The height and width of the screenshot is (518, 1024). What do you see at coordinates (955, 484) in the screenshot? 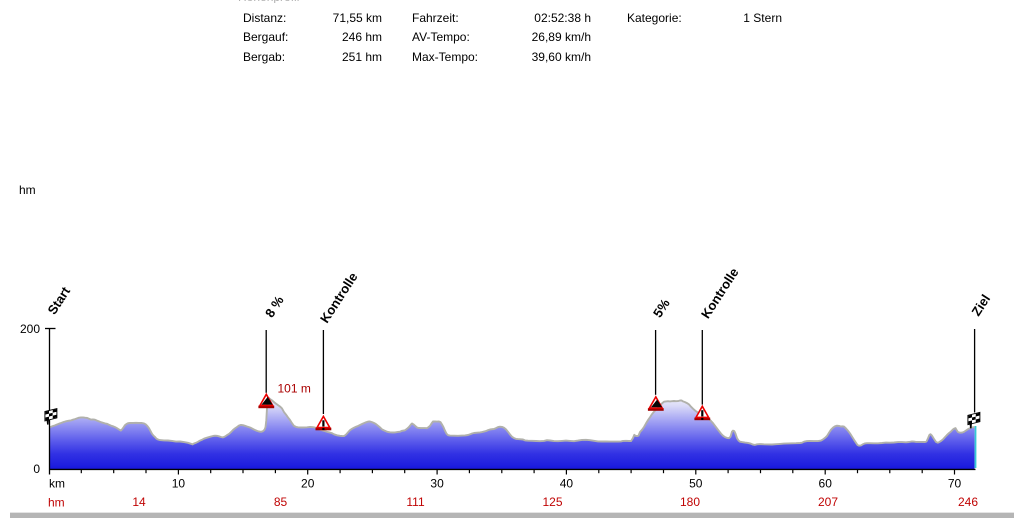
I see `svg-text: 70` at bounding box center [955, 484].